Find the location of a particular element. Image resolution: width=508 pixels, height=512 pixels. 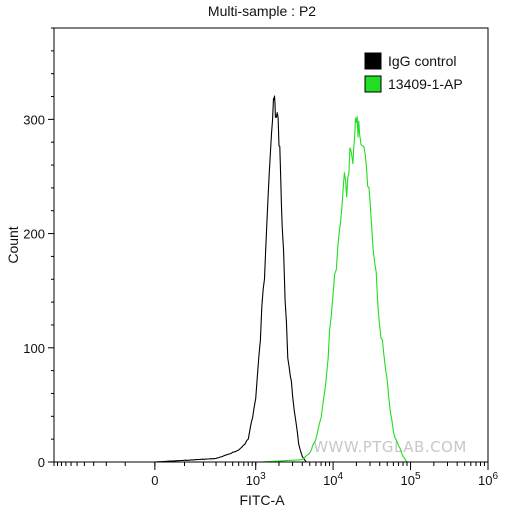

y-axis: 0 100 200 300 is located at coordinates (38, 248).